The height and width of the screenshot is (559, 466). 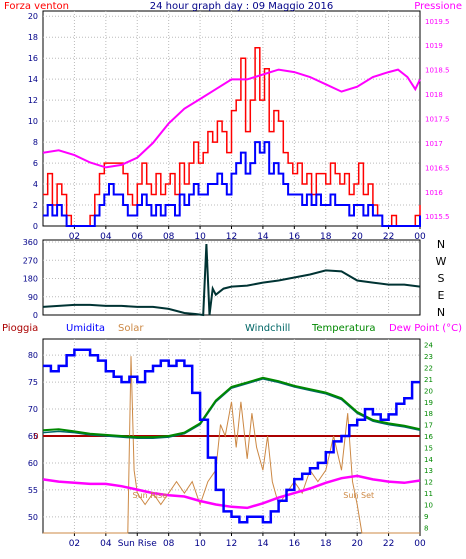 What do you see at coordinates (232, 184) in the screenshot?
I see `wind-gust-series` at bounding box center [232, 184].